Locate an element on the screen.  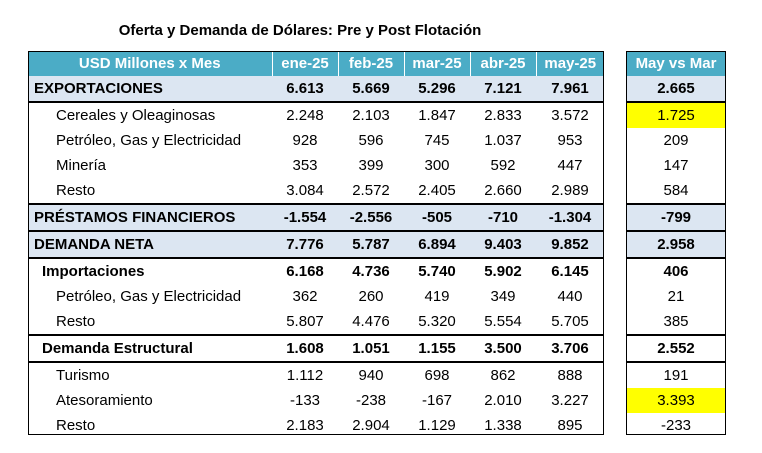
cell: 2.660 is located at coordinates (503, 191).